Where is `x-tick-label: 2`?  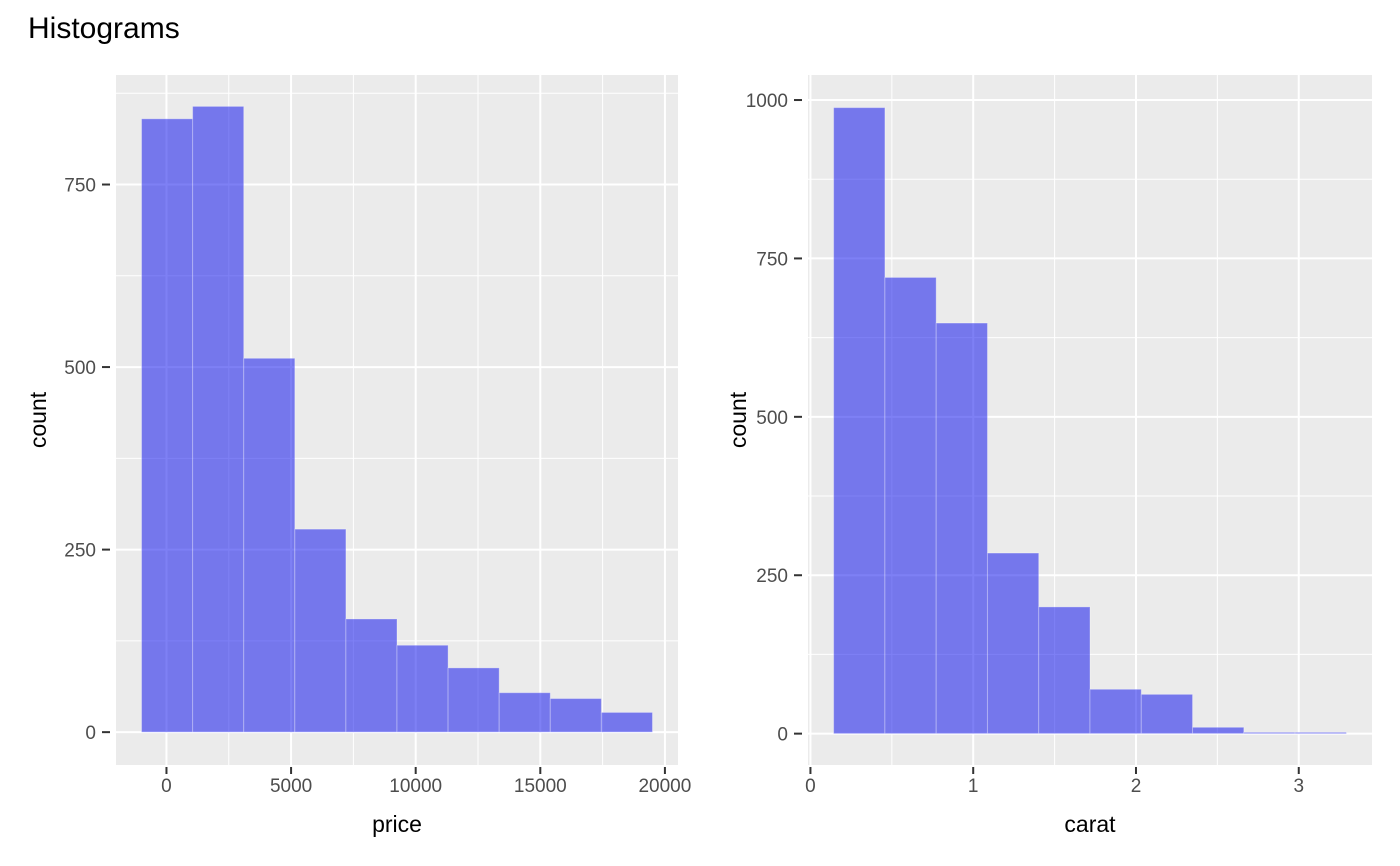
x-tick-label: 2 is located at coordinates (1136, 786).